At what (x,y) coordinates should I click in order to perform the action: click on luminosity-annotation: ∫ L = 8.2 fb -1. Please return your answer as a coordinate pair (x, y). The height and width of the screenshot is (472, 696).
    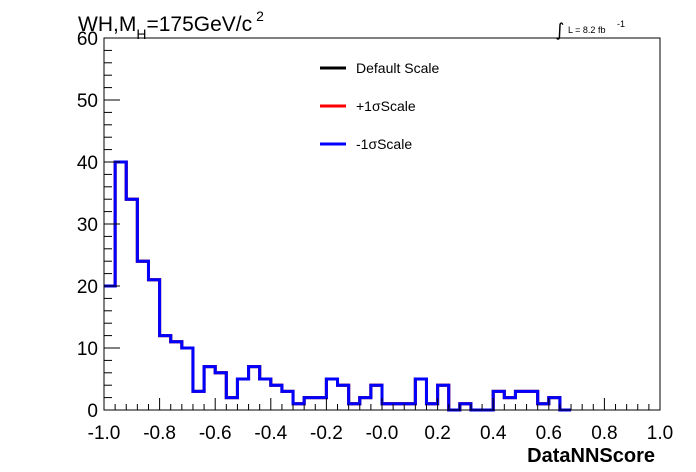
    Looking at the image, I should click on (590, 30).